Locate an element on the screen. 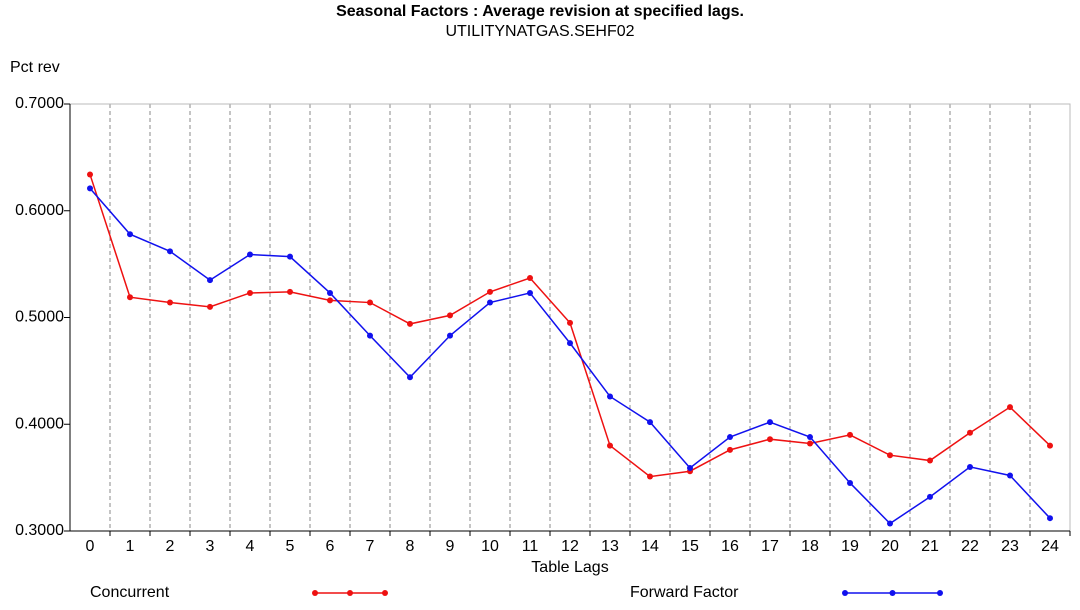  x-tick-label: 1 is located at coordinates (130, 546).